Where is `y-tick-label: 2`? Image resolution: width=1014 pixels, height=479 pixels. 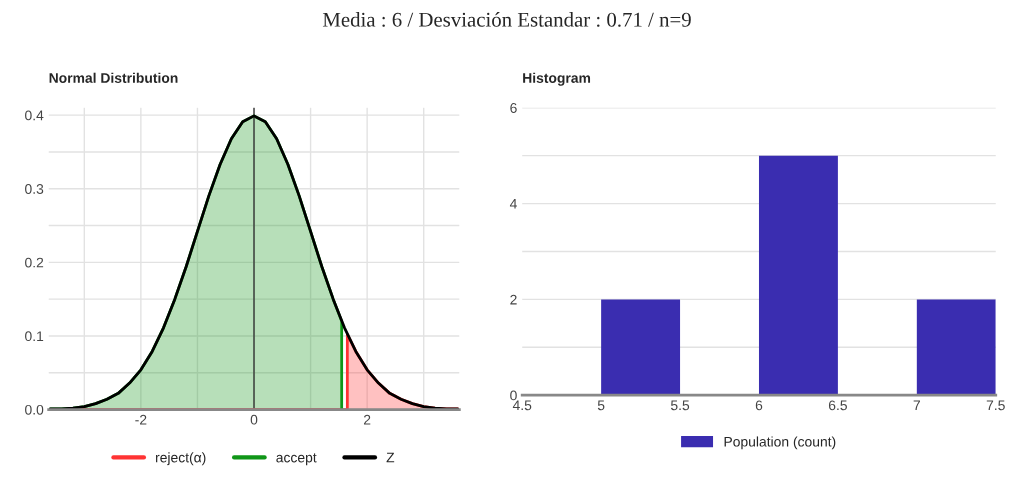
y-tick-label: 2 is located at coordinates (513, 299).